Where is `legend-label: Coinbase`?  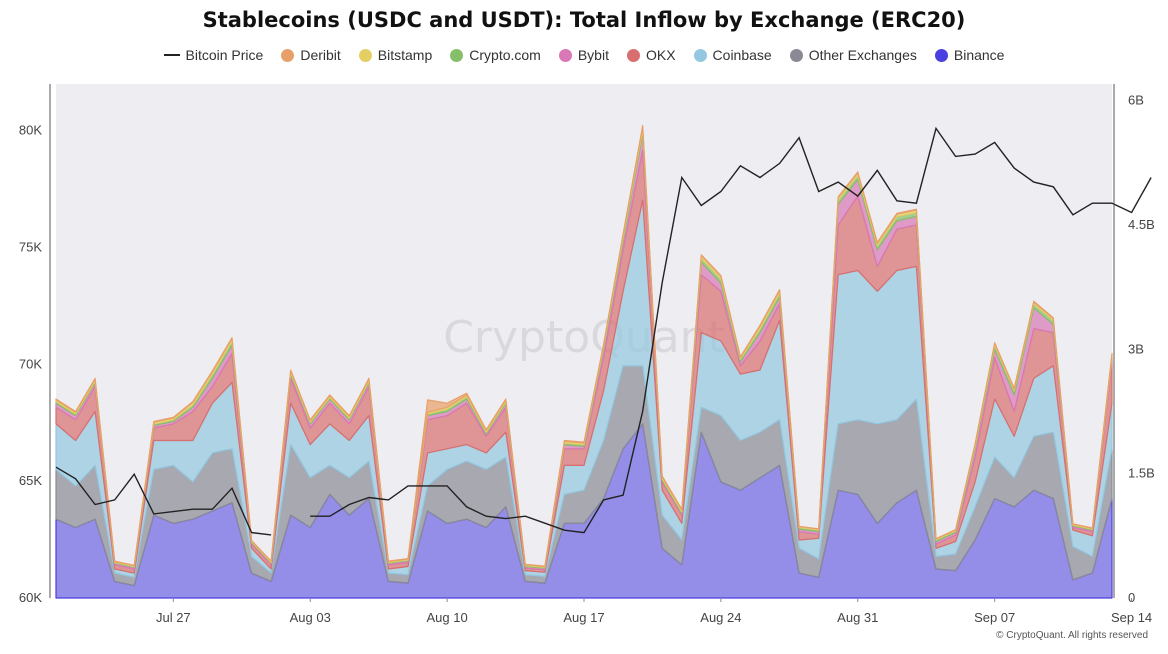 legend-label: Coinbase is located at coordinates (742, 55).